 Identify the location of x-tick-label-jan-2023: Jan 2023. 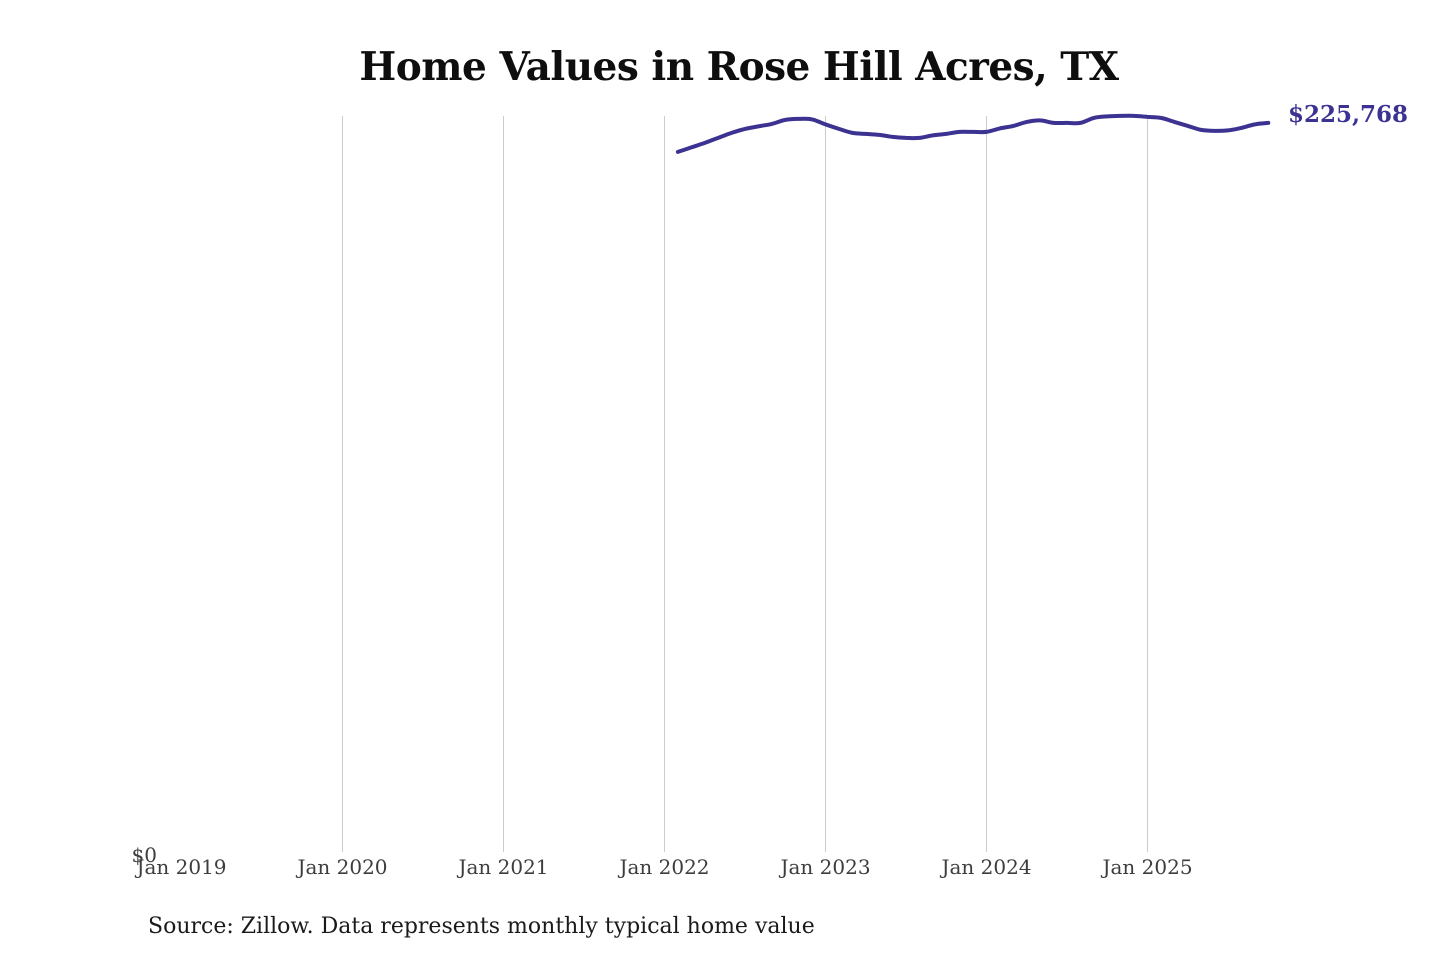
(825, 867).